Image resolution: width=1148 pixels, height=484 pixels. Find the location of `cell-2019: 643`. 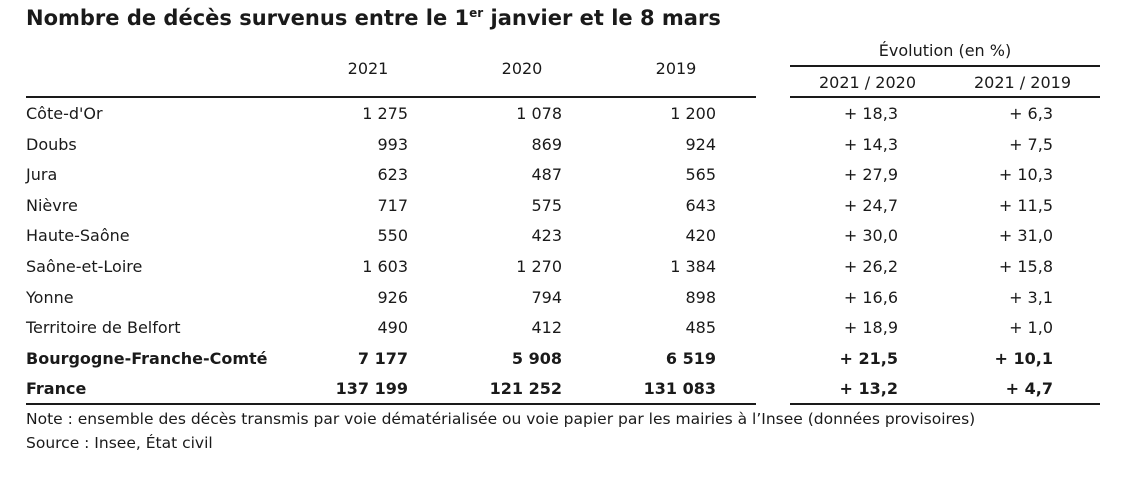

cell-2019: 643 is located at coordinates (700, 205).